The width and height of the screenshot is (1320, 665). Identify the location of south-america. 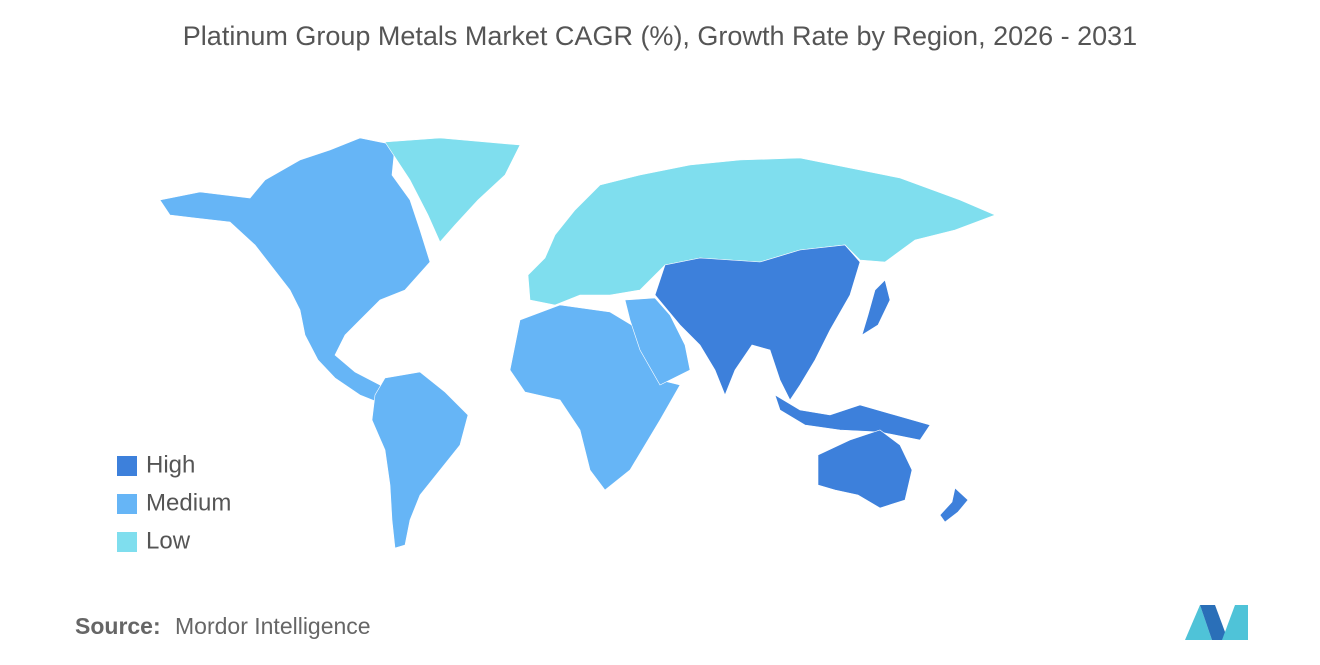
(420, 460).